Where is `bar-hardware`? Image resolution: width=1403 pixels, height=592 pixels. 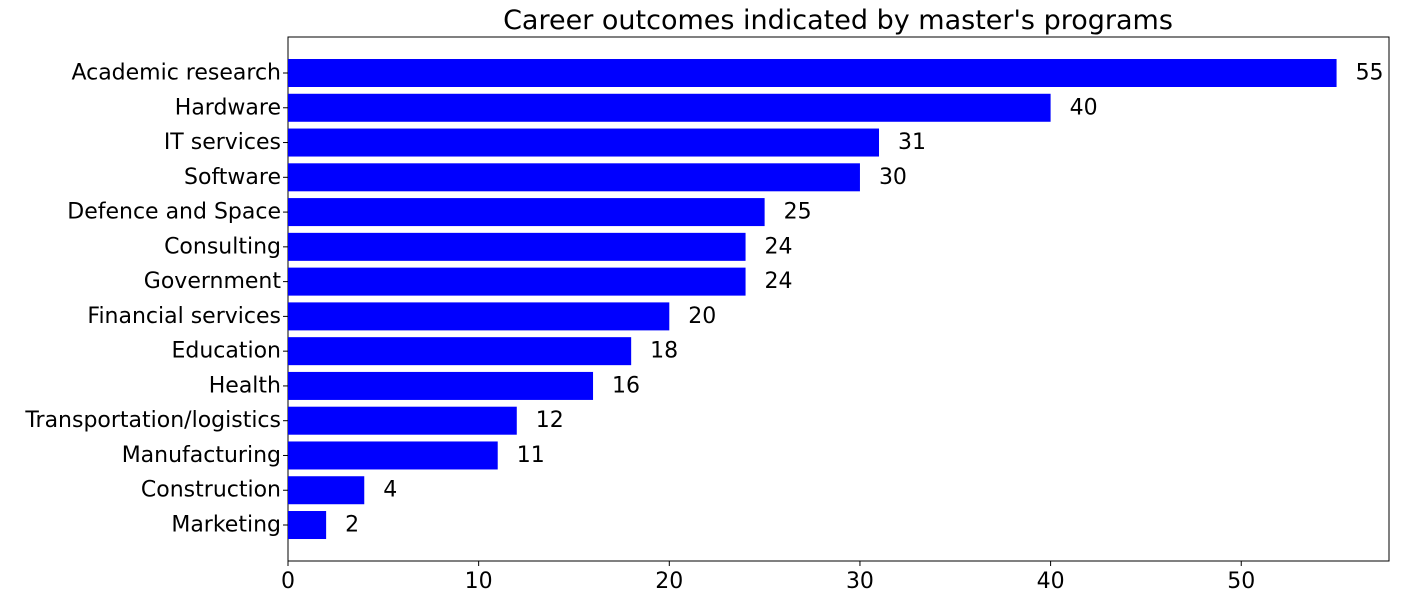 bar-hardware is located at coordinates (669, 107).